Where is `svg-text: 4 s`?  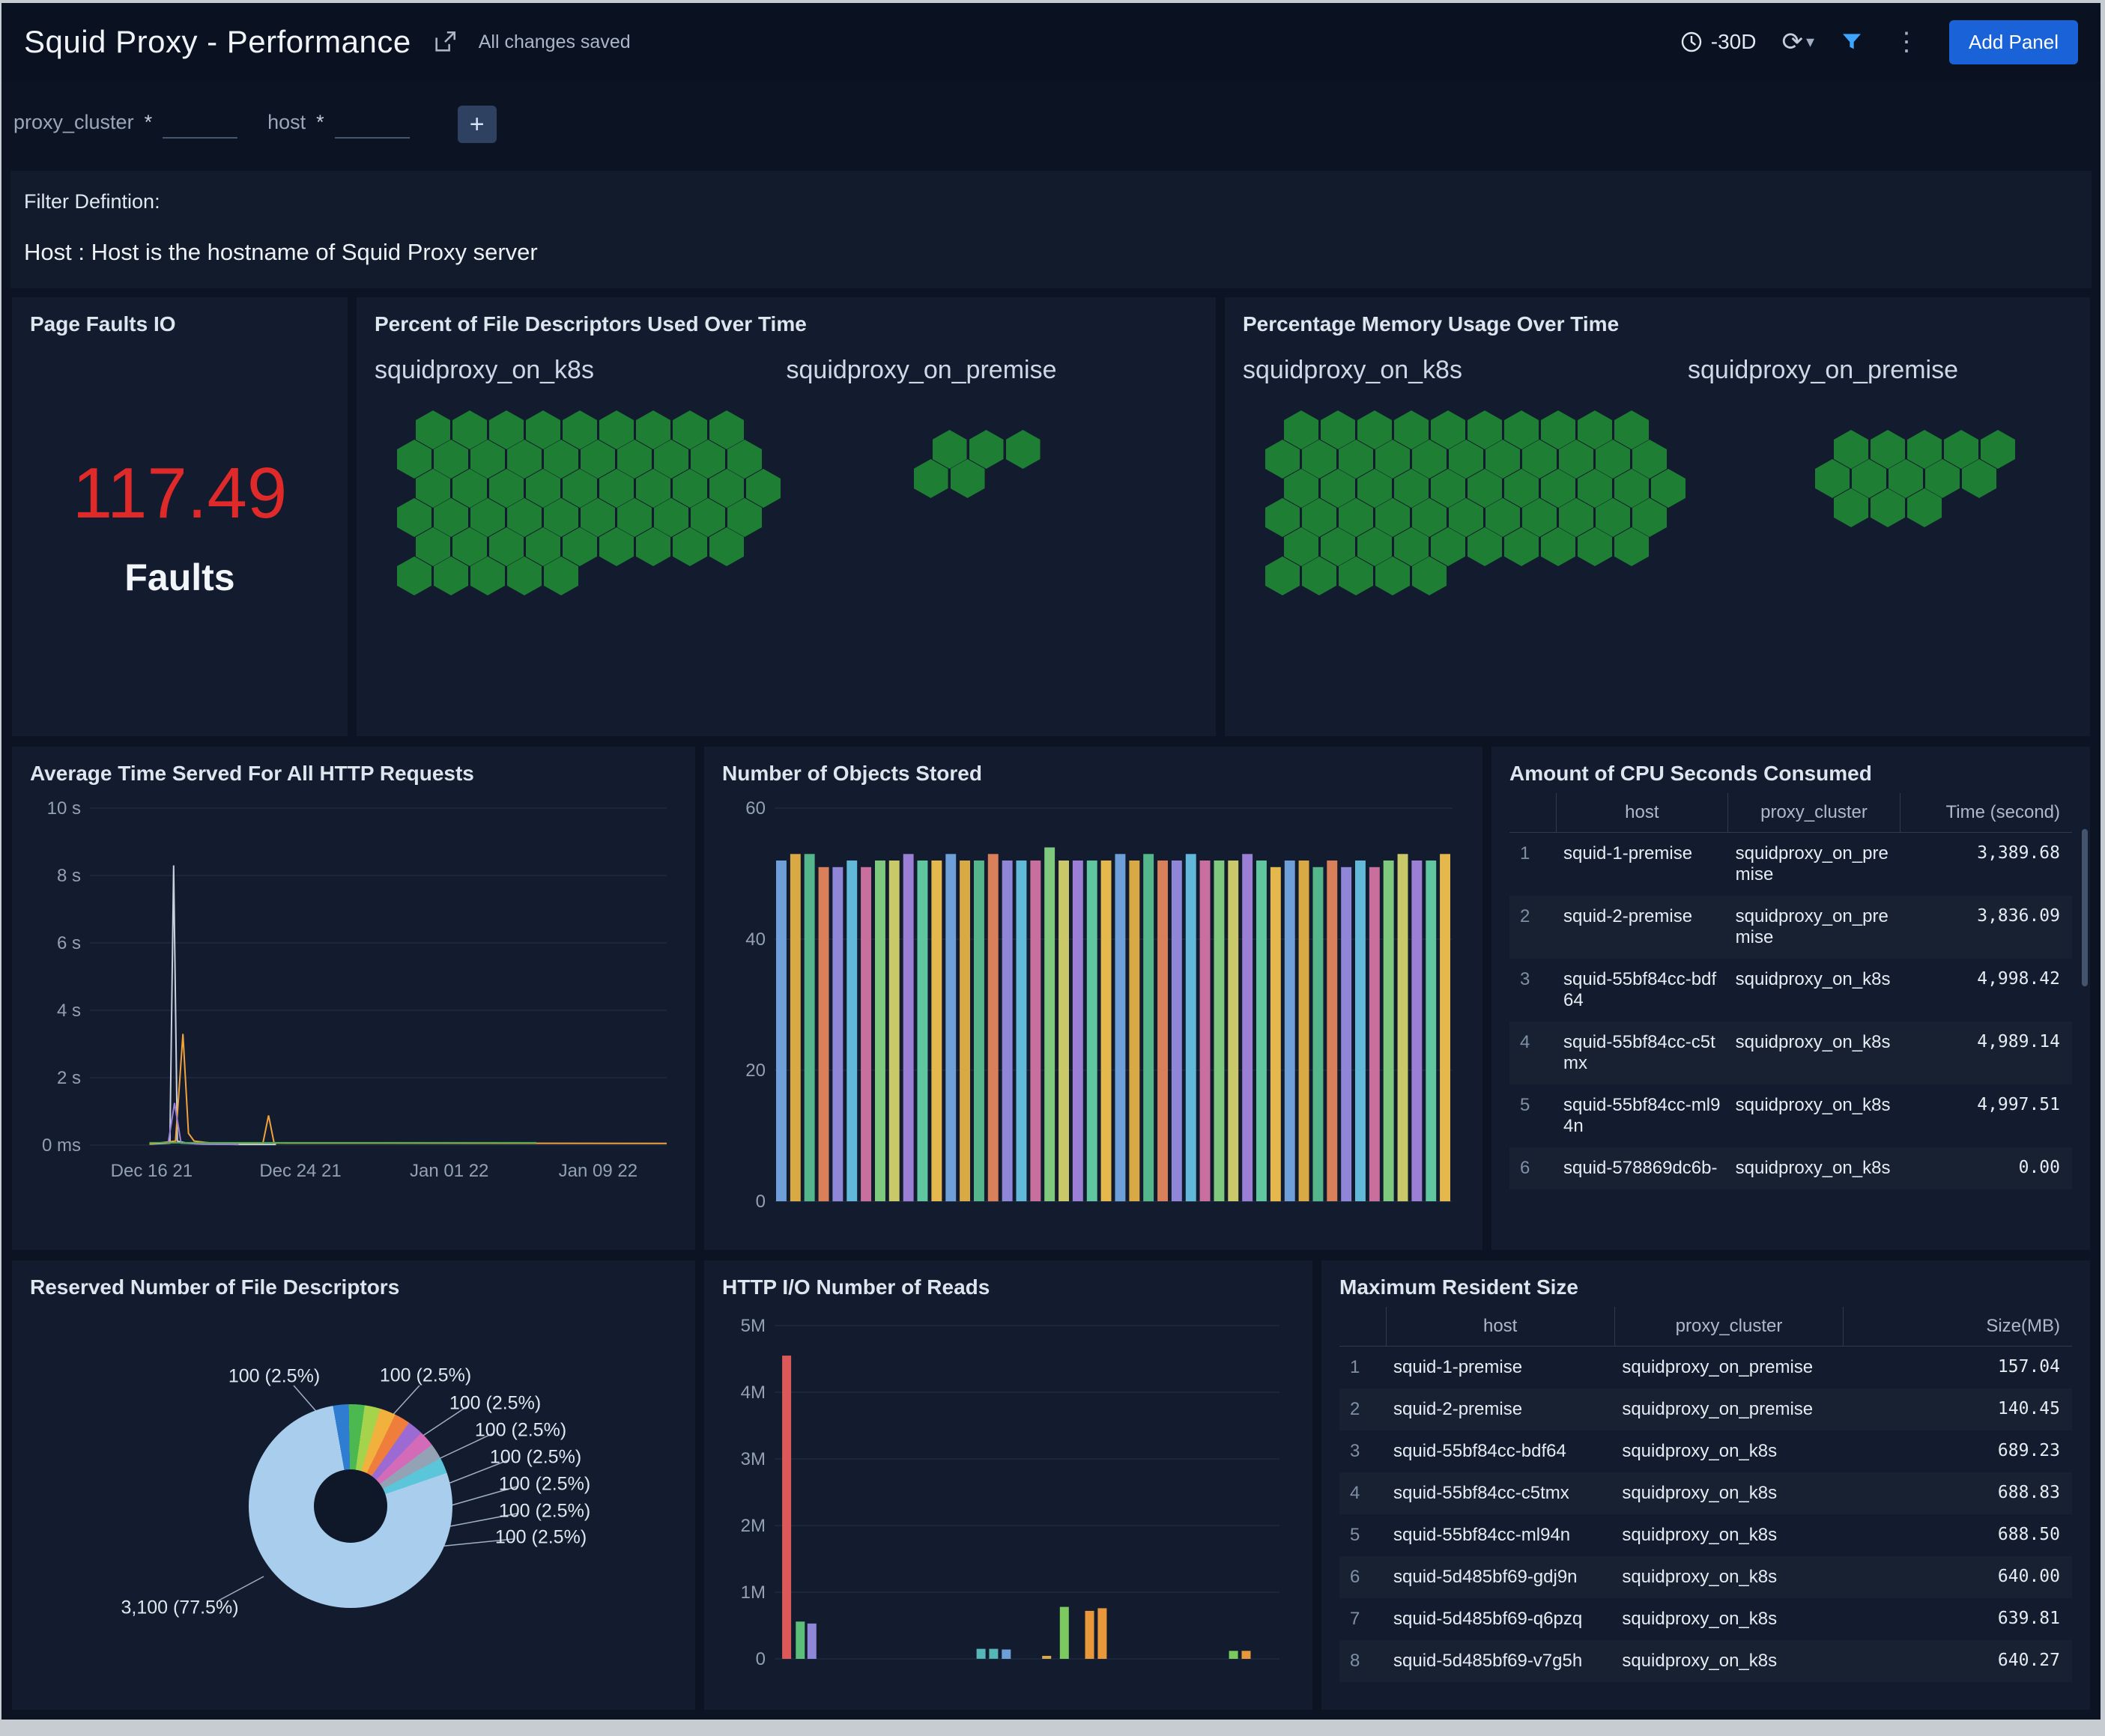 svg-text: 4 s is located at coordinates (69, 1011).